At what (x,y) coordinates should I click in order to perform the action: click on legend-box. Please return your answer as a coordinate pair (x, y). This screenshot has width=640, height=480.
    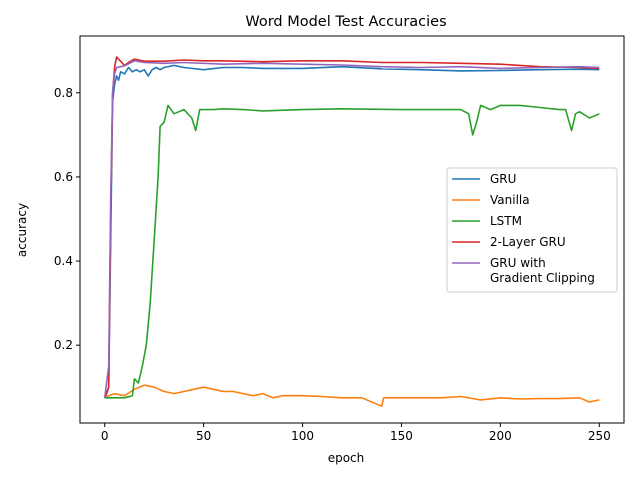
    Looking at the image, I should click on (532, 230).